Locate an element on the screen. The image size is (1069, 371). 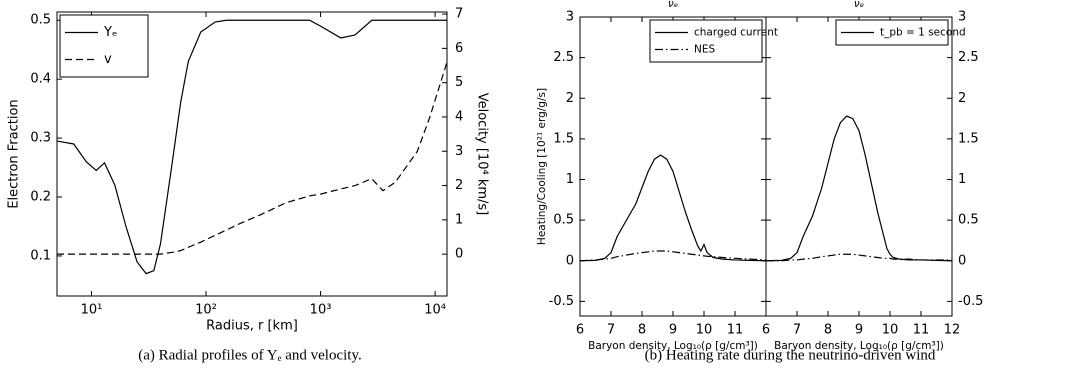
legend-label: t_pb = 1 second is located at coordinates (923, 33).